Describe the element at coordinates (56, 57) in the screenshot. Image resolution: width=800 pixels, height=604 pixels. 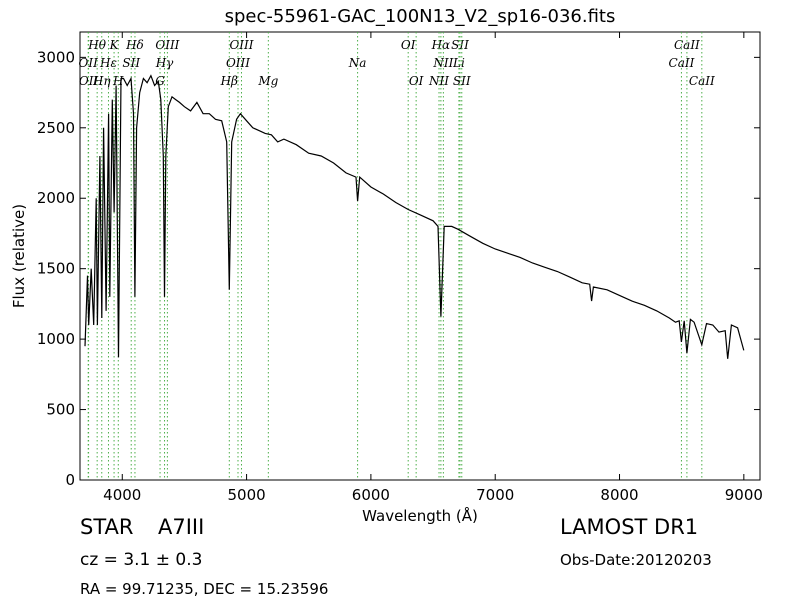
I see `y-tick-label: 3000` at that location.